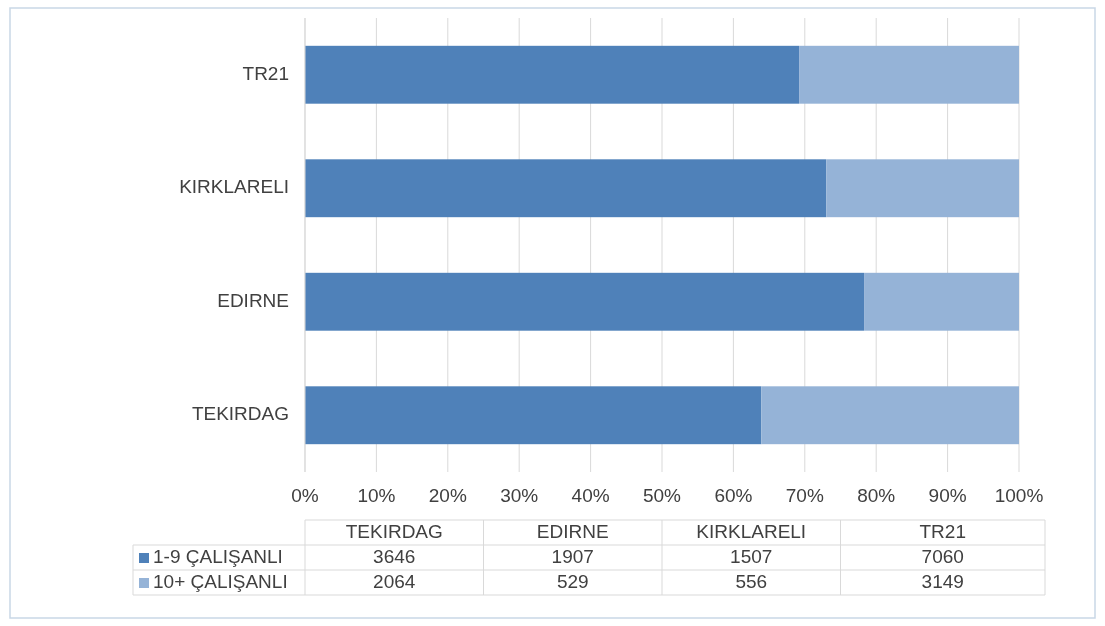 The width and height of the screenshot is (1105, 626). I want to click on data-label: 1507, so click(751, 556).